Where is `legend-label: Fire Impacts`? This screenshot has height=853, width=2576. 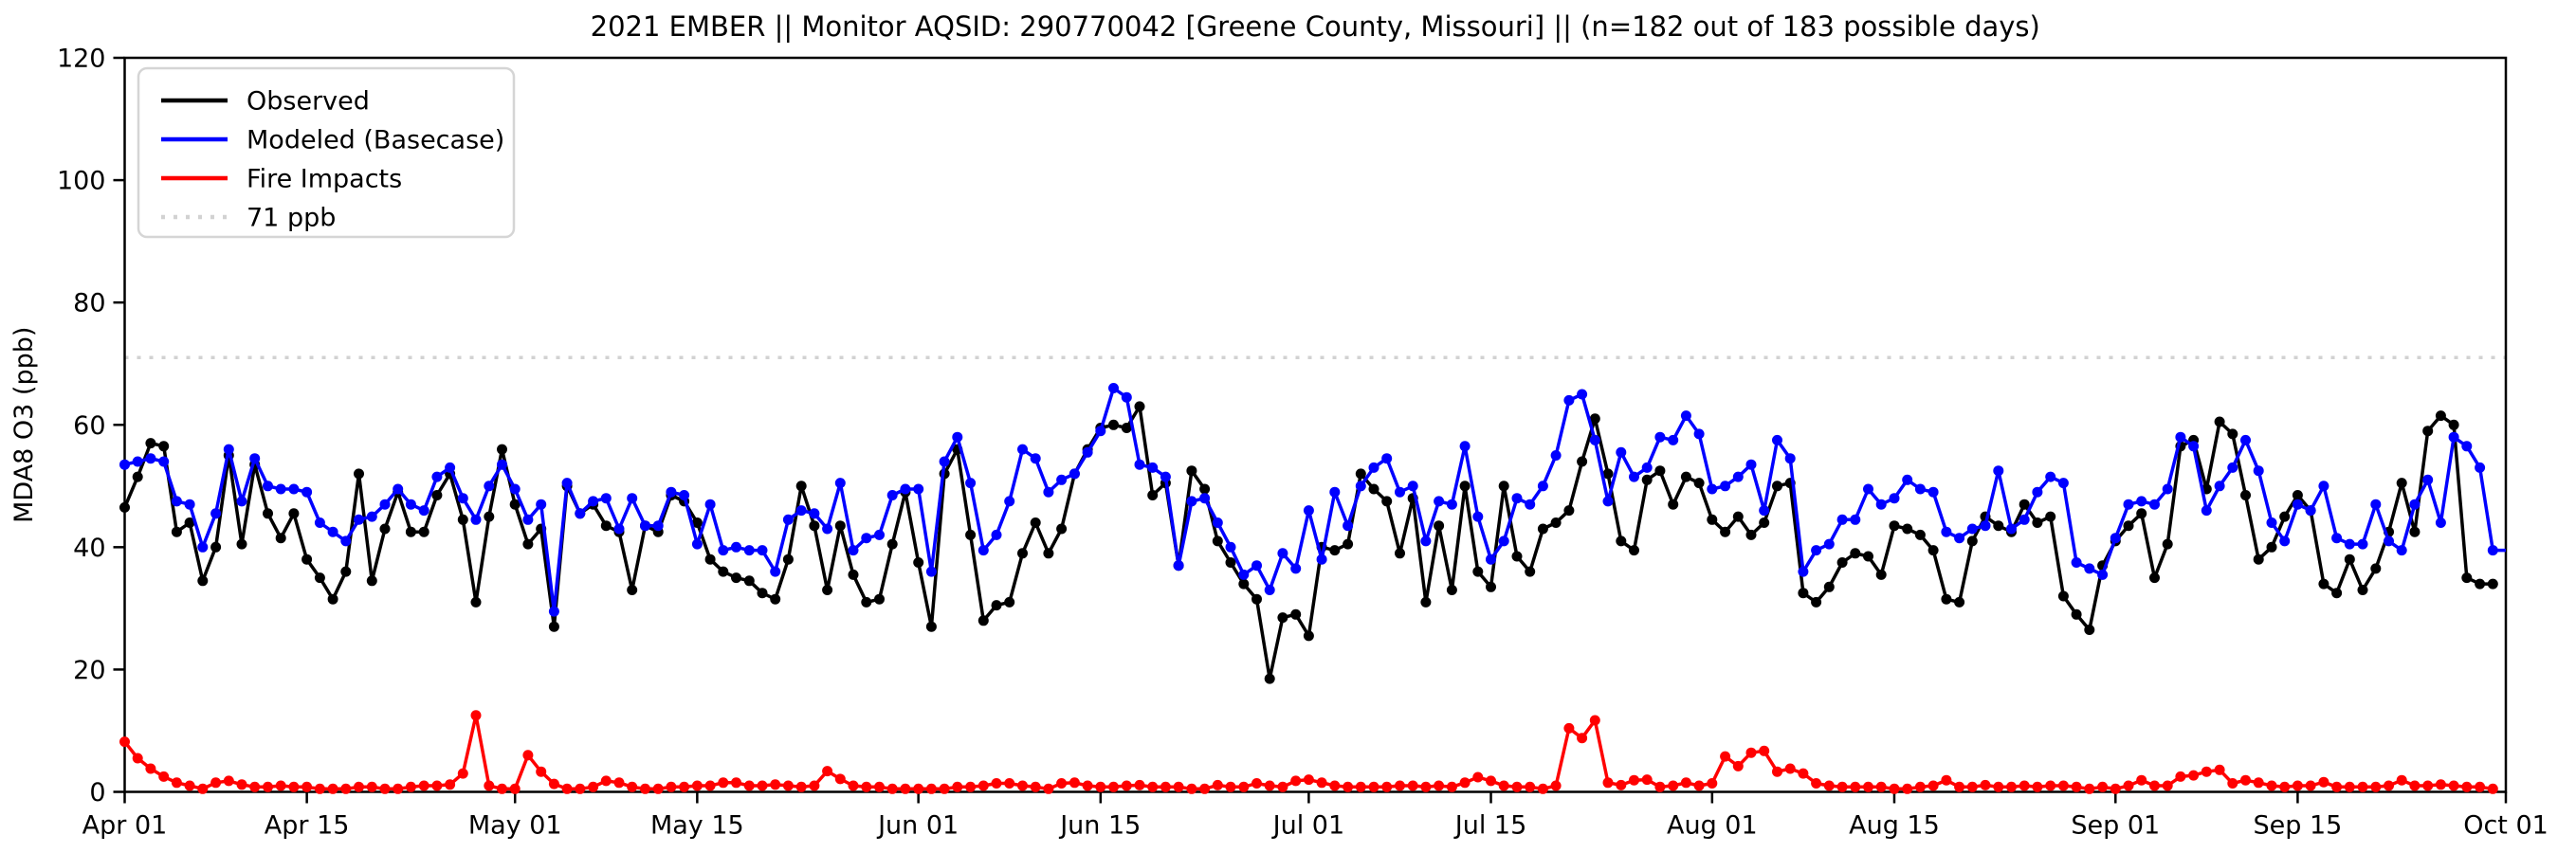 legend-label: Fire Impacts is located at coordinates (324, 179).